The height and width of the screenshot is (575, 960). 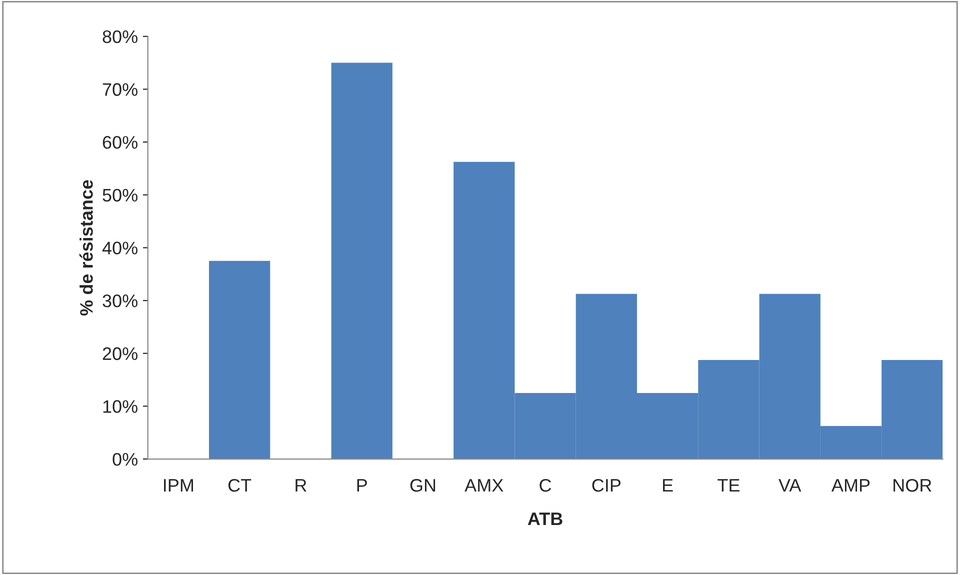 What do you see at coordinates (120, 142) in the screenshot?
I see `y-tick-label: 60%` at bounding box center [120, 142].